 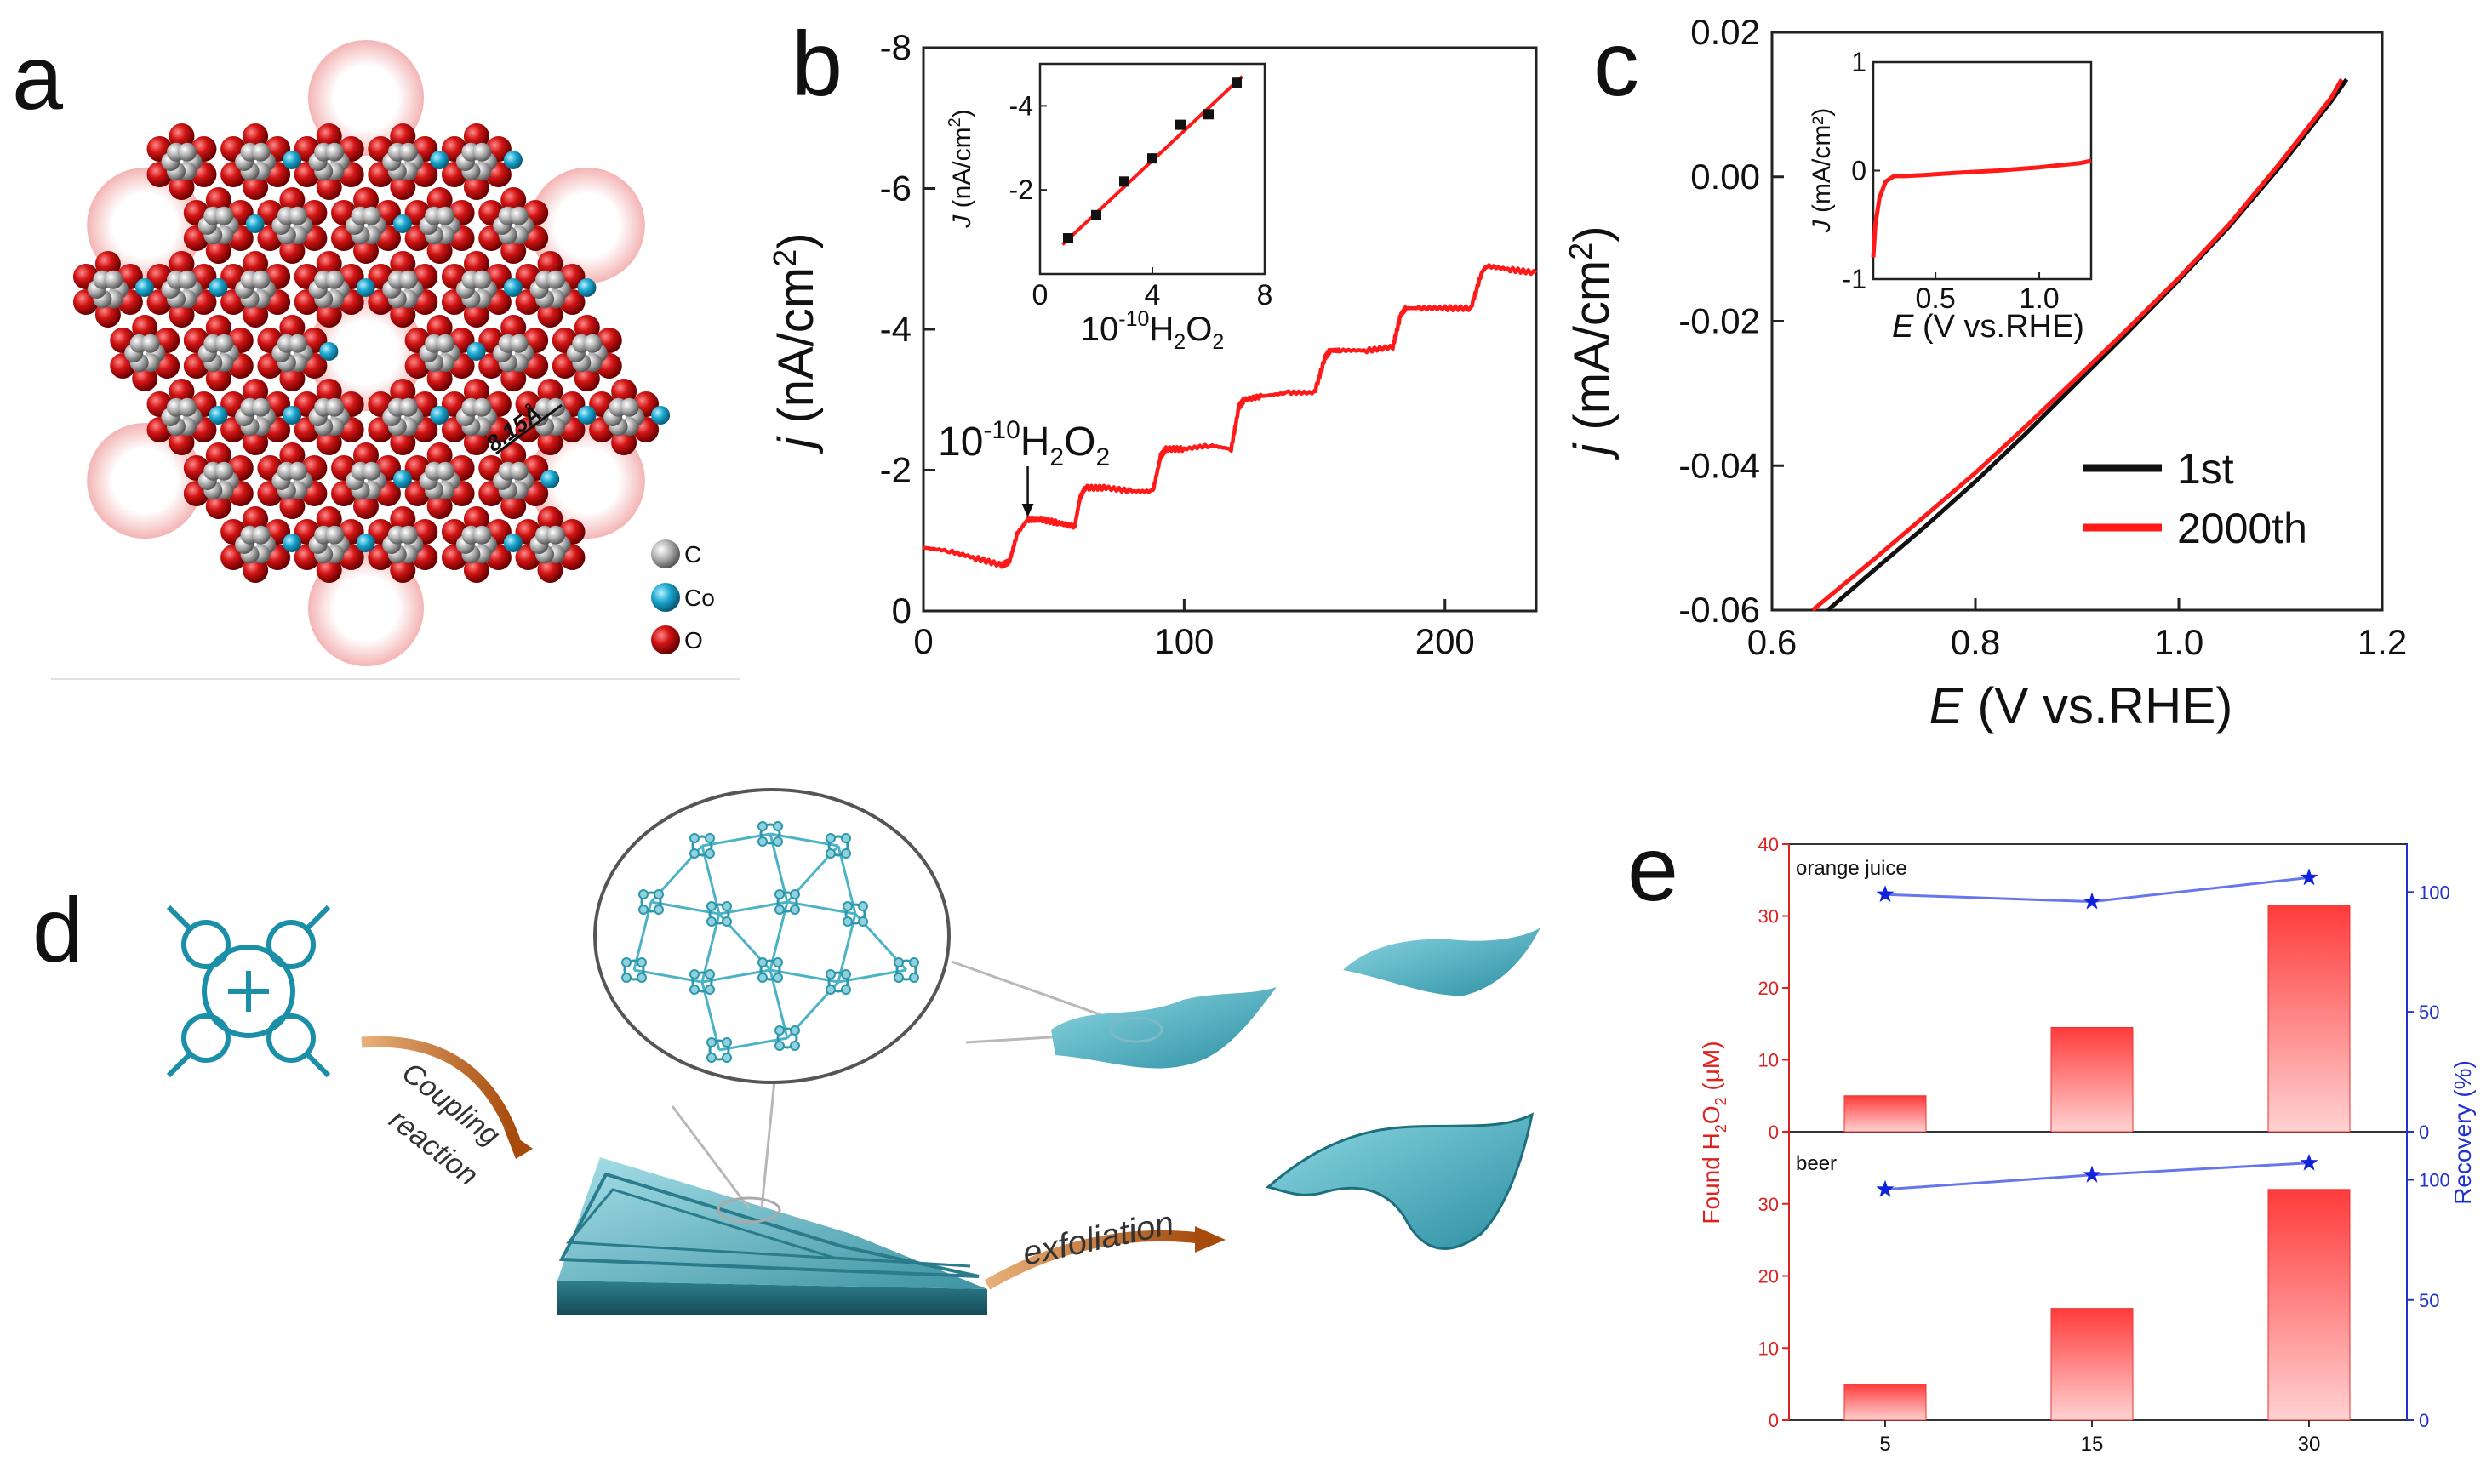 What do you see at coordinates (1152, 330) in the screenshot?
I see `inset-x-label: 10-10H2O2` at bounding box center [1152, 330].